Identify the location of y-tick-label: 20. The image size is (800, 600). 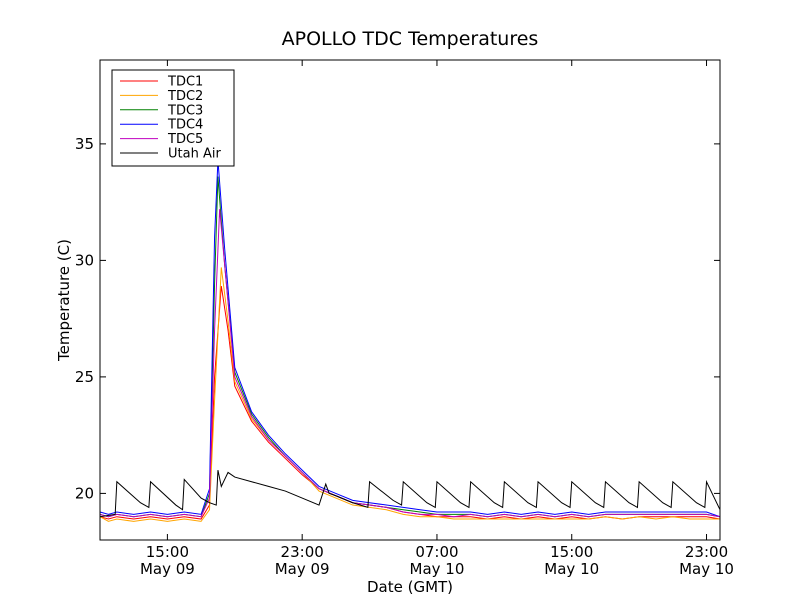
(84, 493).